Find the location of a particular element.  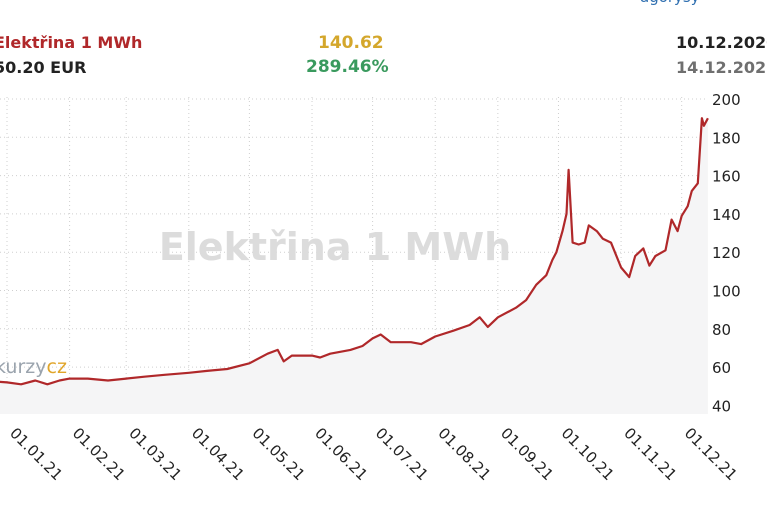

x-tick-label: 01.01.21 is located at coordinates (36, 454).